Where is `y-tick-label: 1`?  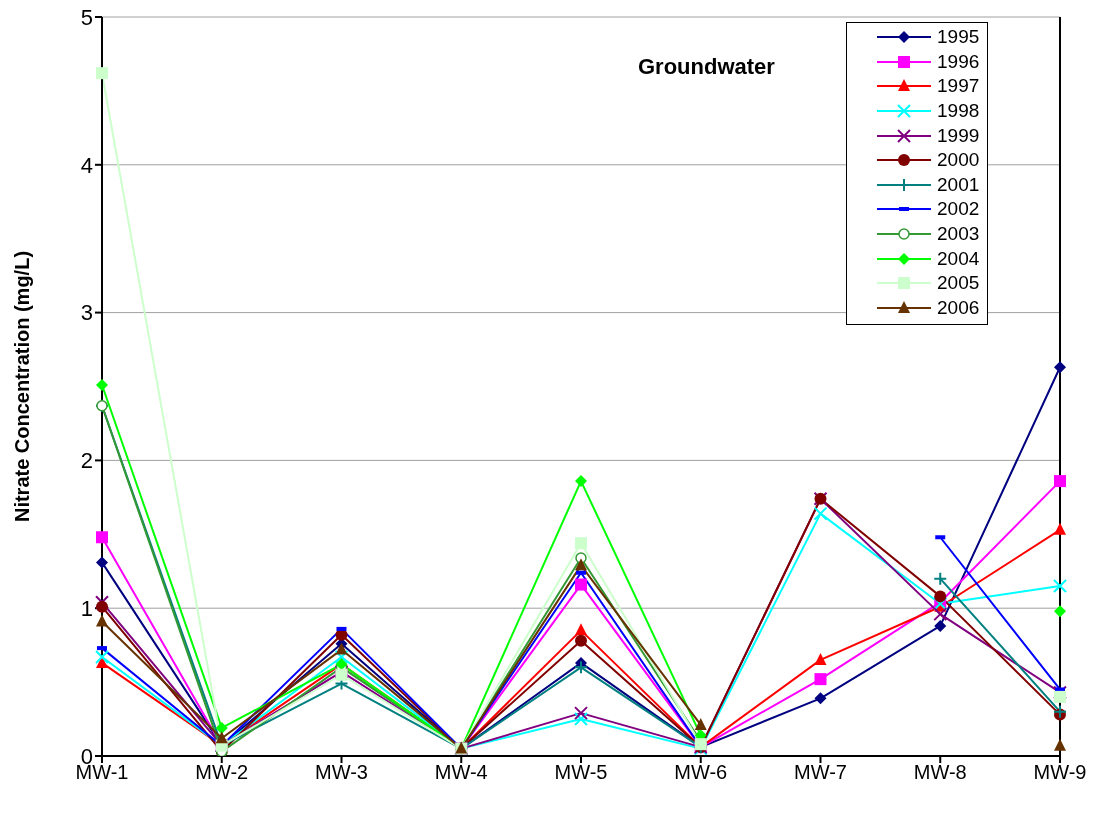 y-tick-label: 1 is located at coordinates (86, 609).